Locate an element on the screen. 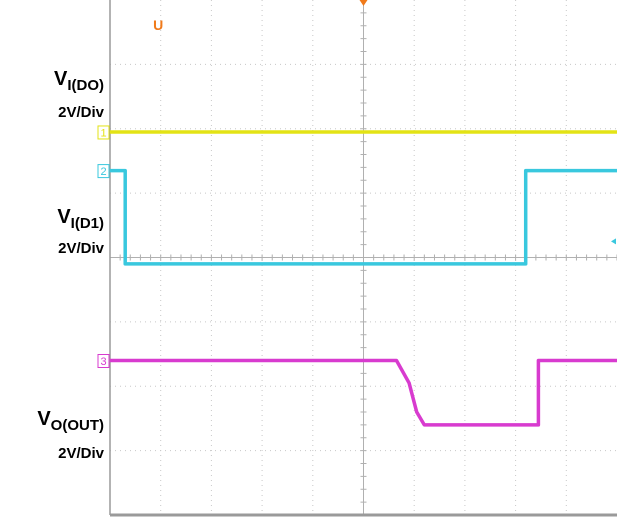 This screenshot has height=521, width=617. channel-2-marker-box is located at coordinates (103, 171).